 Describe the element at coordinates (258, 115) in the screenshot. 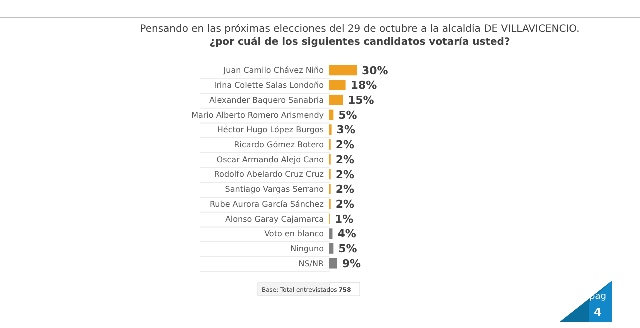

I see `y-tick-label: Mario Alberto Romero Arismendy` at that location.